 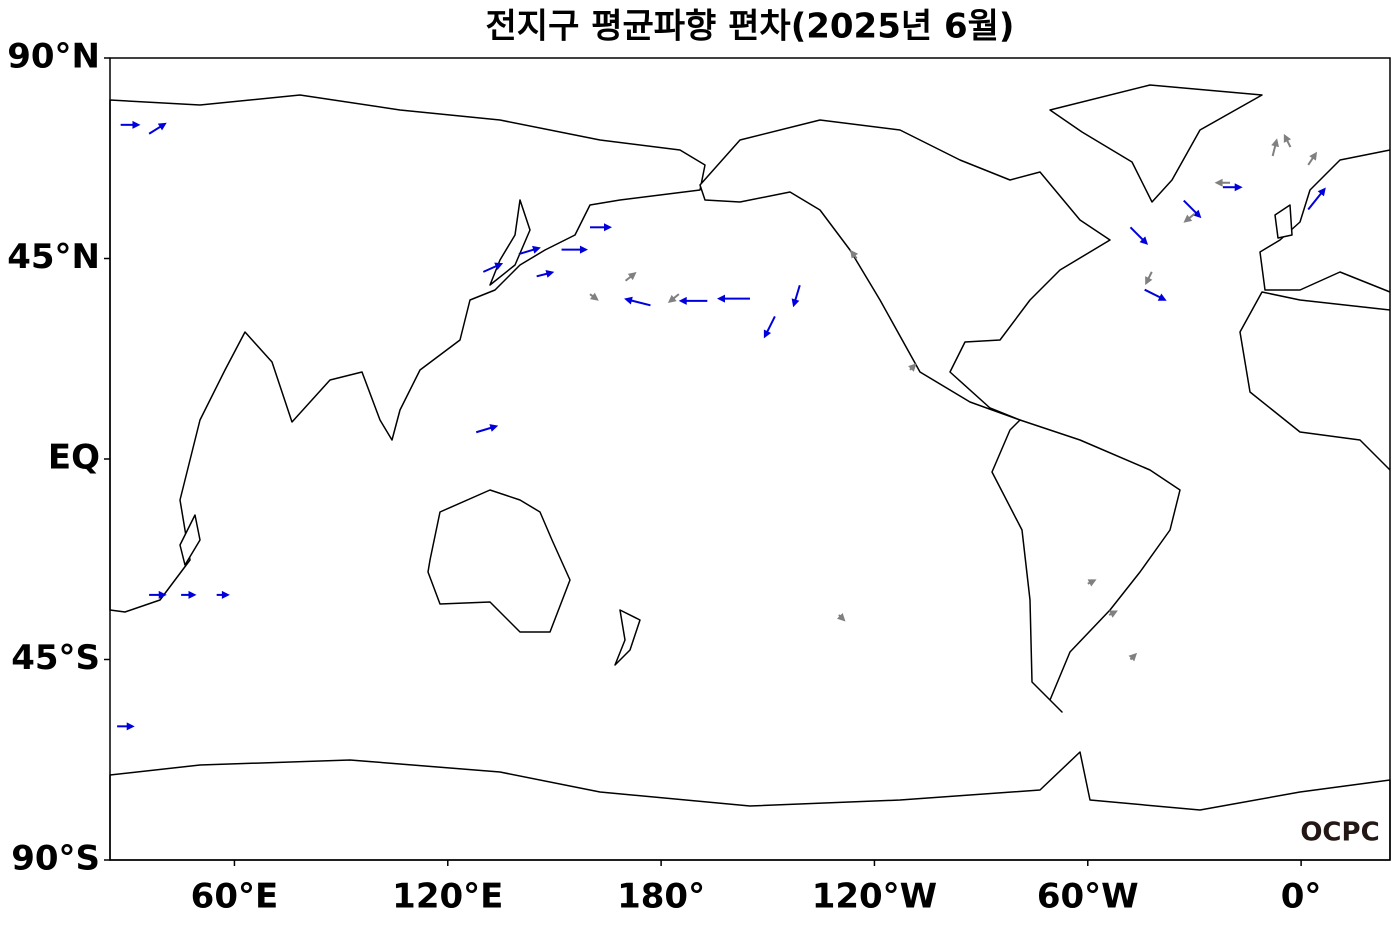 What do you see at coordinates (750, 27) in the screenshot?
I see `chart-title: 전지구 평균파향 편차(2025년 6월)` at bounding box center [750, 27].